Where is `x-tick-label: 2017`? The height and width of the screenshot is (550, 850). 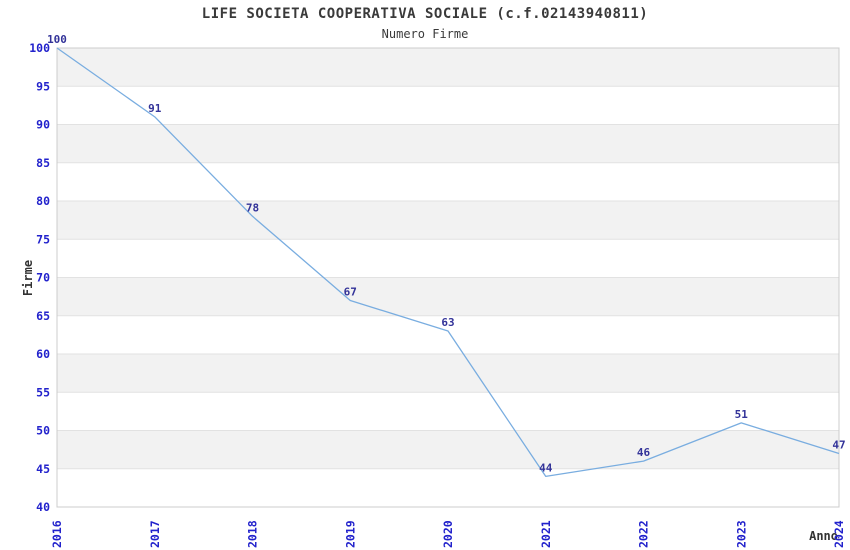 x-tick-label: 2017 is located at coordinates (155, 534).